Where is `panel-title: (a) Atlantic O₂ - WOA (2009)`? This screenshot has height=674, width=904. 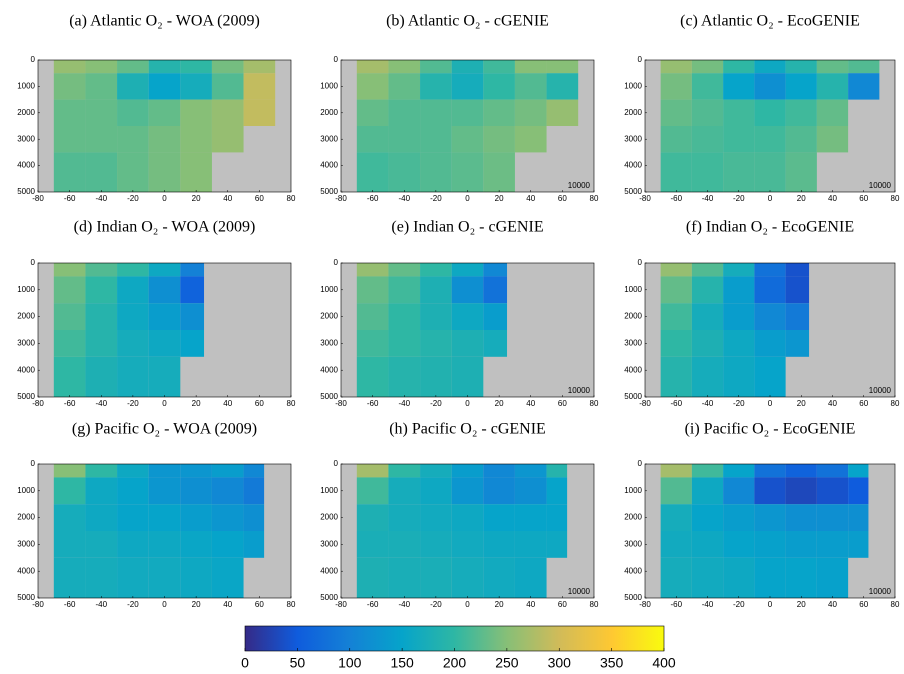
panel-title: (a) Atlantic O₂ - WOA (2009) is located at coordinates (164, 21).